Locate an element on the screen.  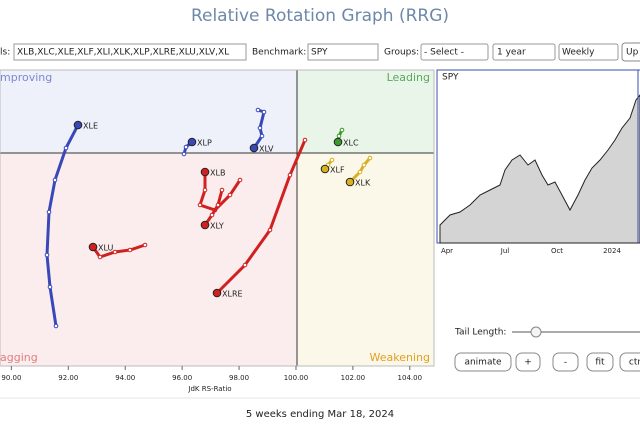
x-tick-label: 98.00 is located at coordinates (239, 378).